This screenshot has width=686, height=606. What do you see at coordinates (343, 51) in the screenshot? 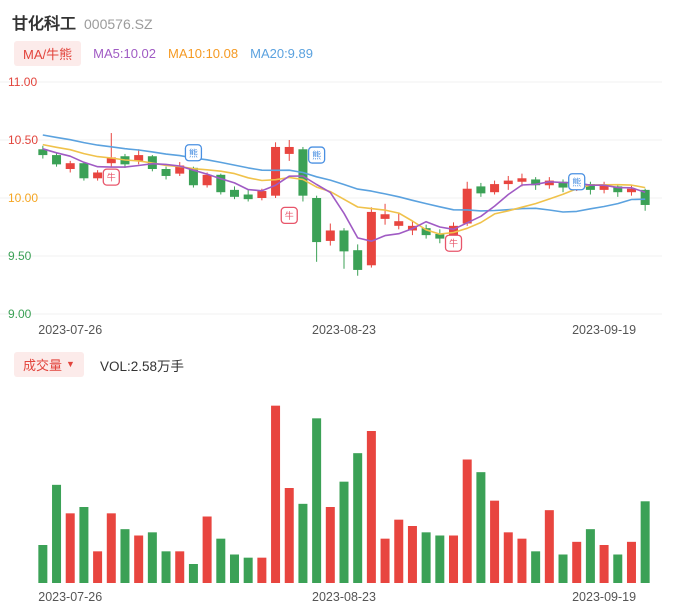
I see `indicator-legend: MA/牛熊 MA5:10.02 MA10:10.08 MA20:9.89` at bounding box center [343, 51].